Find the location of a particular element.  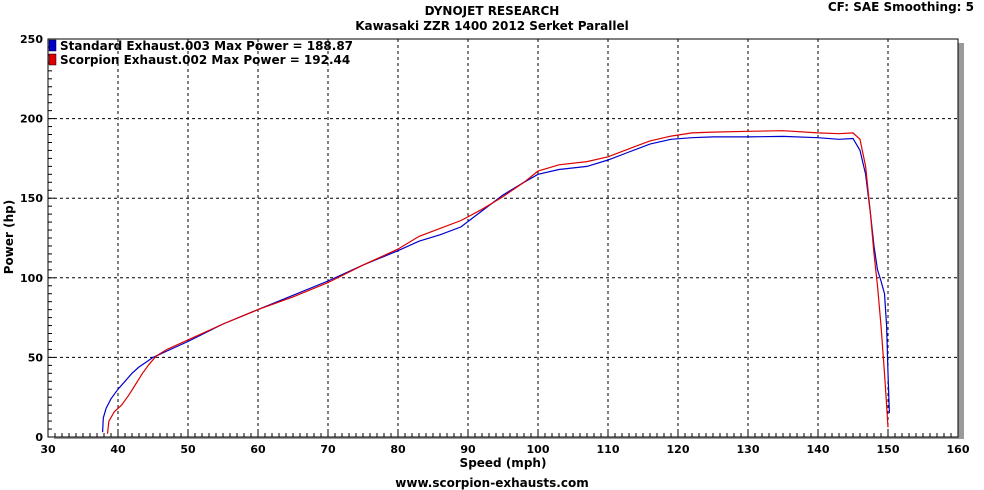

x-tick-label: 60 is located at coordinates (258, 449).